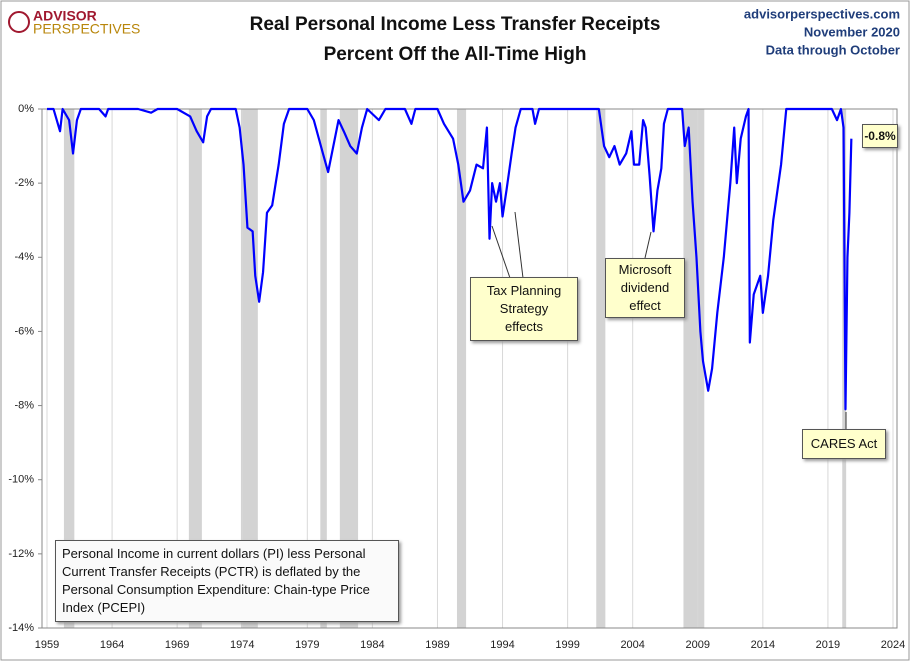  I want to click on chart-title: Percent Off the All-Time High, so click(455, 54).